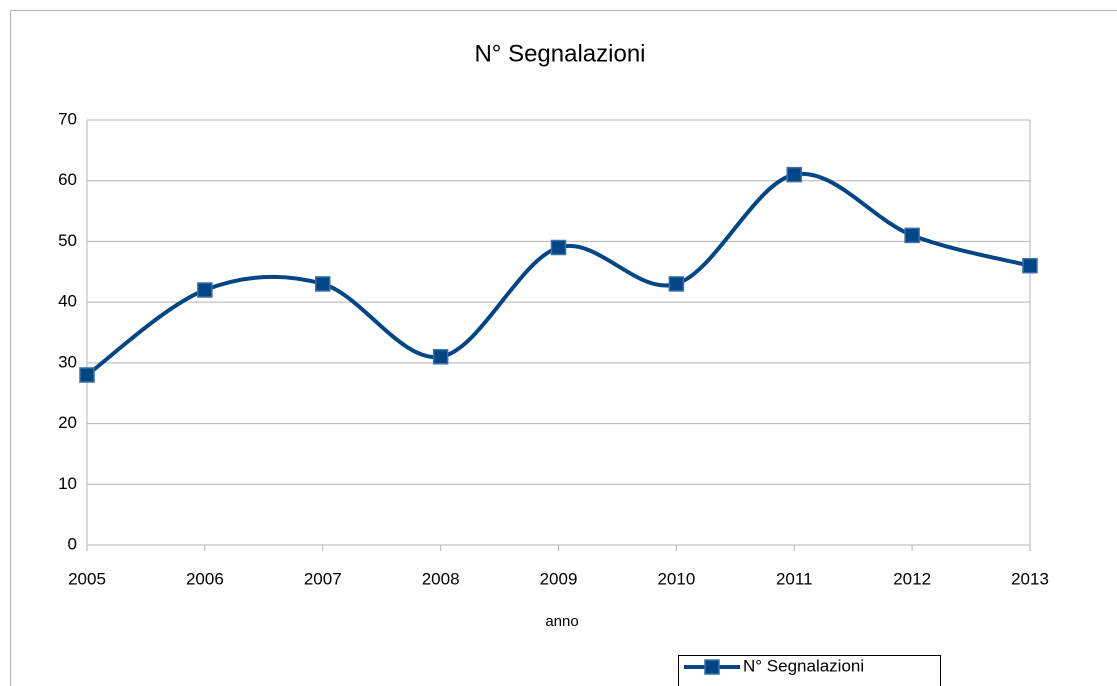 The width and height of the screenshot is (1117, 686). I want to click on y-tick-label: 10, so click(67, 483).